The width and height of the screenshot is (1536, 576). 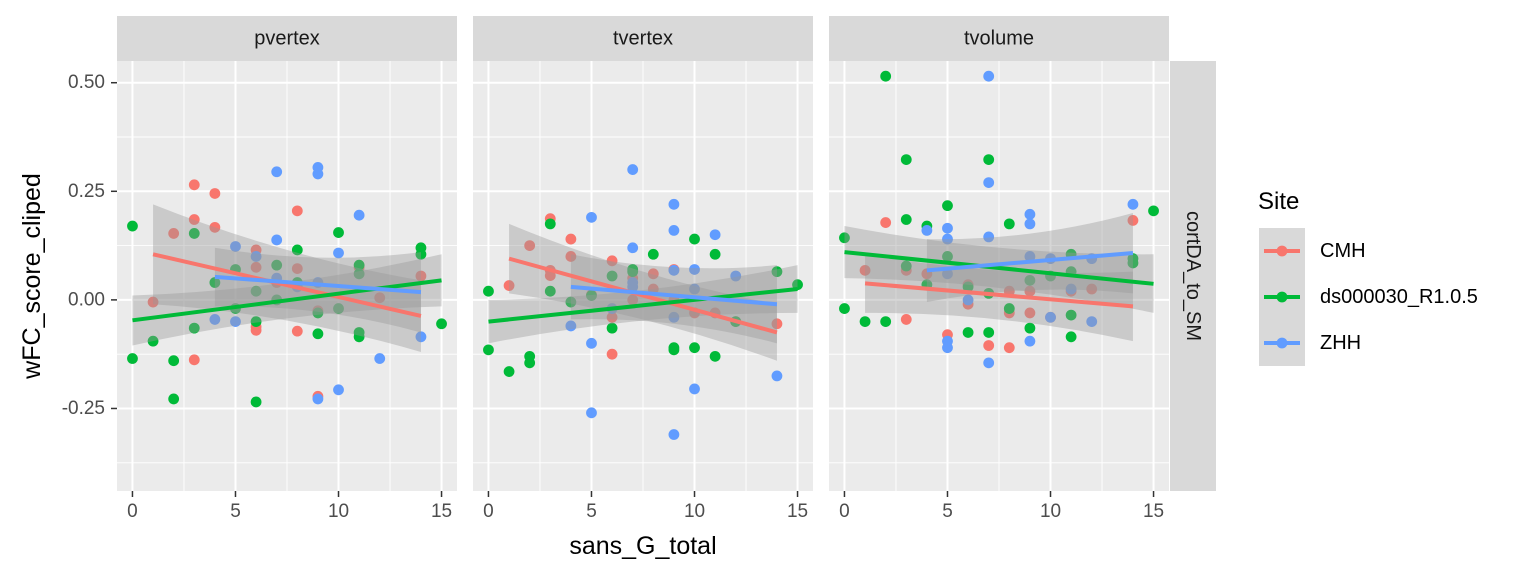 What do you see at coordinates (797, 511) in the screenshot?
I see `x-tick-label: 15` at bounding box center [797, 511].